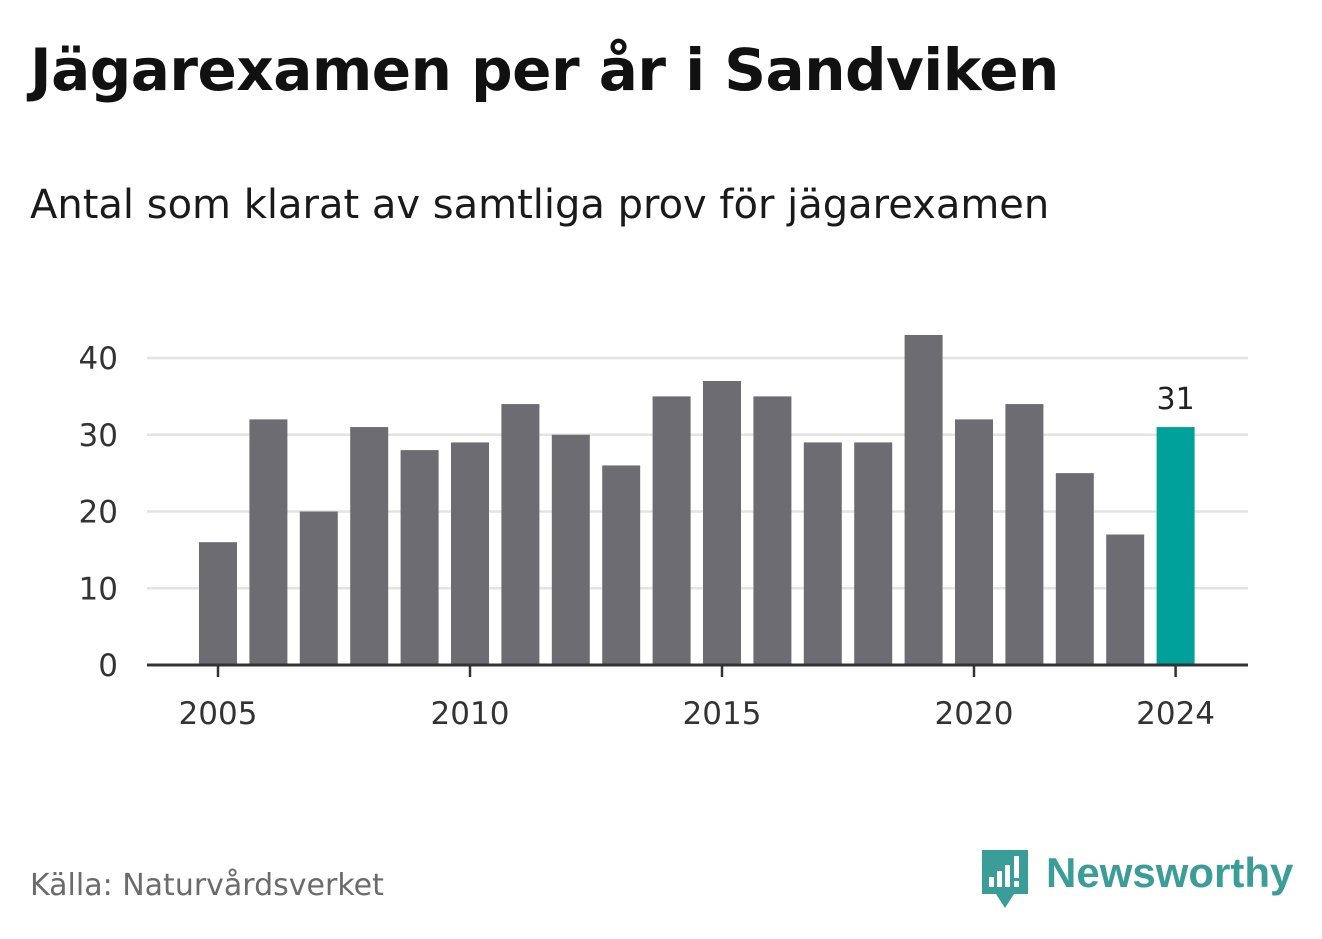 This screenshot has height=939, width=1322. What do you see at coordinates (268, 542) in the screenshot?
I see `bar-2006` at bounding box center [268, 542].